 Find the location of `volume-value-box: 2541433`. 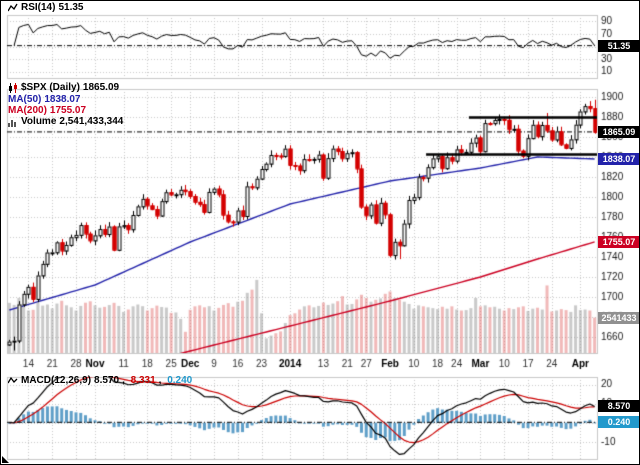

volume-value-box: 2541433 is located at coordinates (618, 318).